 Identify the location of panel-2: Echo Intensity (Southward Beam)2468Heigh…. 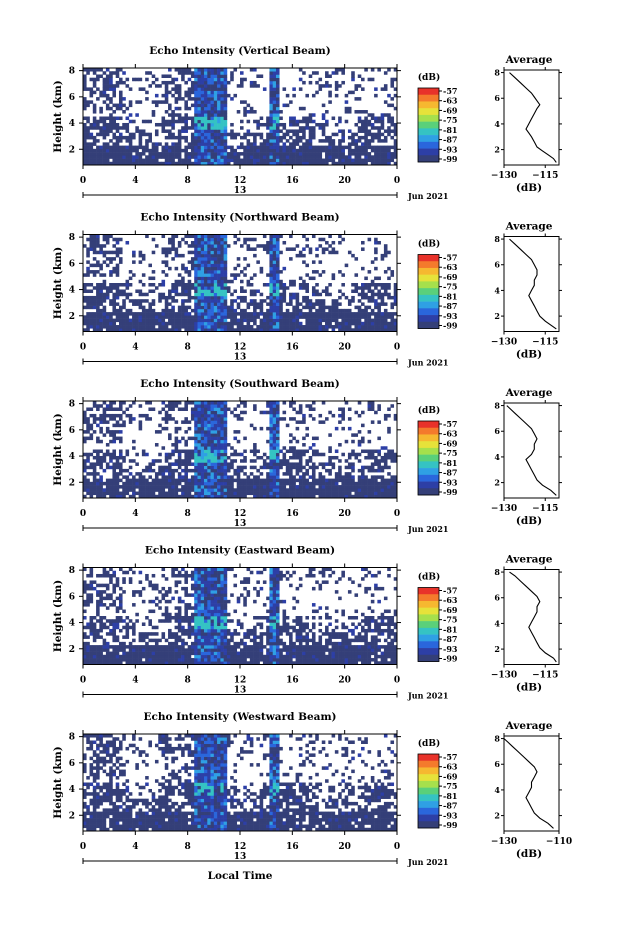
(307, 456).